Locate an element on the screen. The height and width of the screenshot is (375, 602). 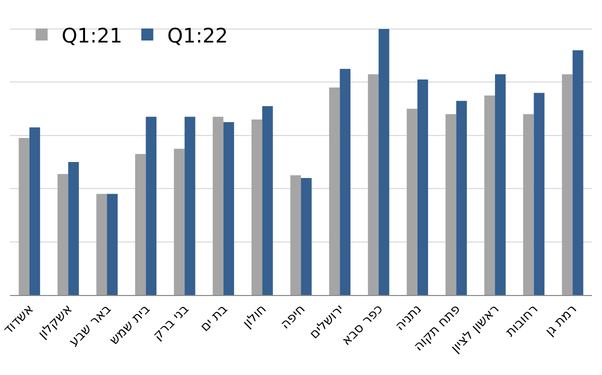
x-tick-label: חיפה is located at coordinates (293, 317).